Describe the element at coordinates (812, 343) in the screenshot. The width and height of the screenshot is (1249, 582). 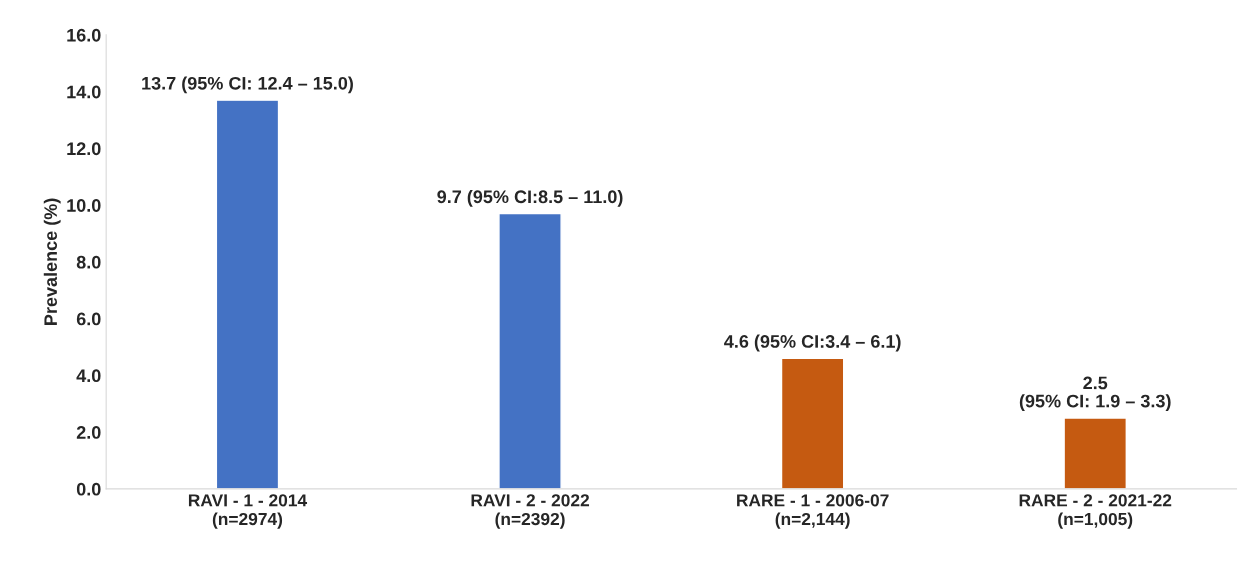
I see `data-label: 4.6 (95% CI:3.4 – 6.1)` at that location.